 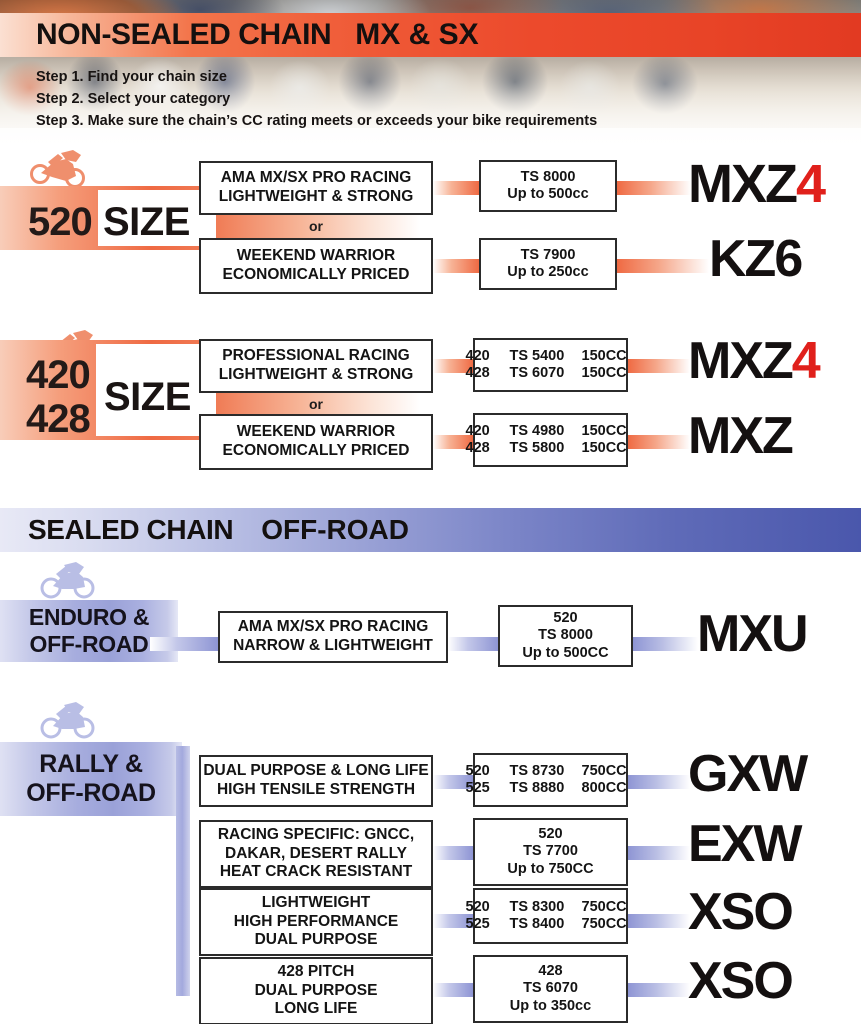 I want to click on size-number-520: 520, so click(x=60, y=222).